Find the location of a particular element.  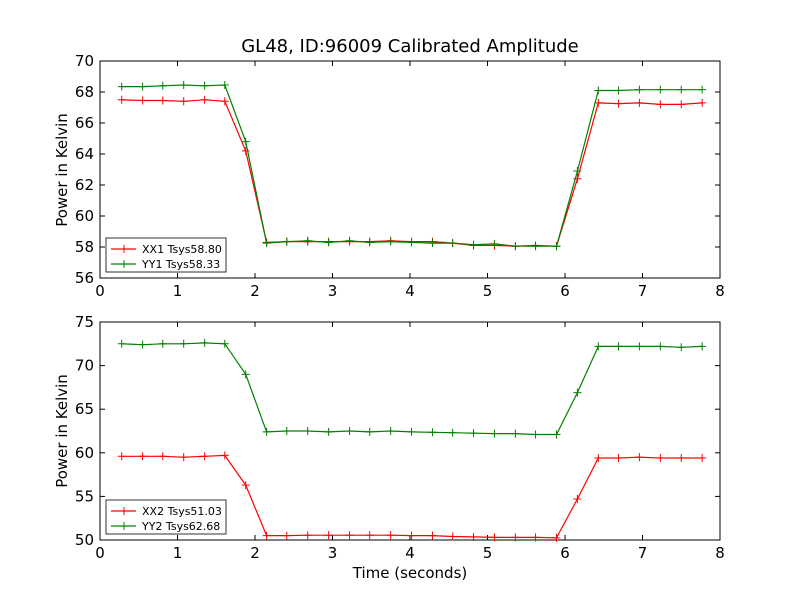

chart-title: GL48, ID:96009 Calibrated Amplitude is located at coordinates (410, 46).